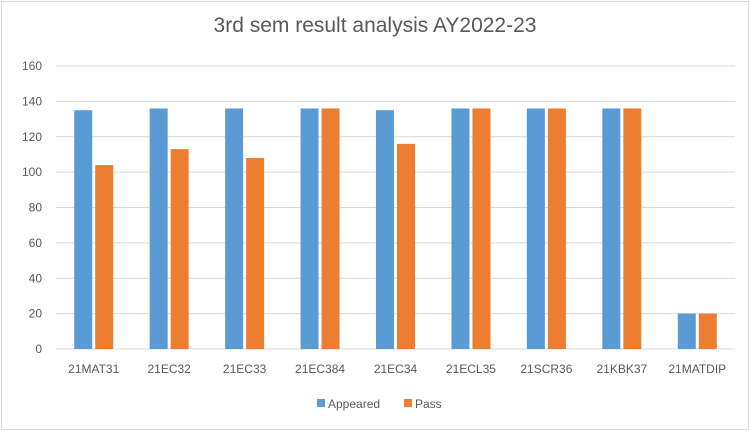 This screenshot has height=431, width=750. I want to click on bar-pass-21scr36, so click(556, 228).